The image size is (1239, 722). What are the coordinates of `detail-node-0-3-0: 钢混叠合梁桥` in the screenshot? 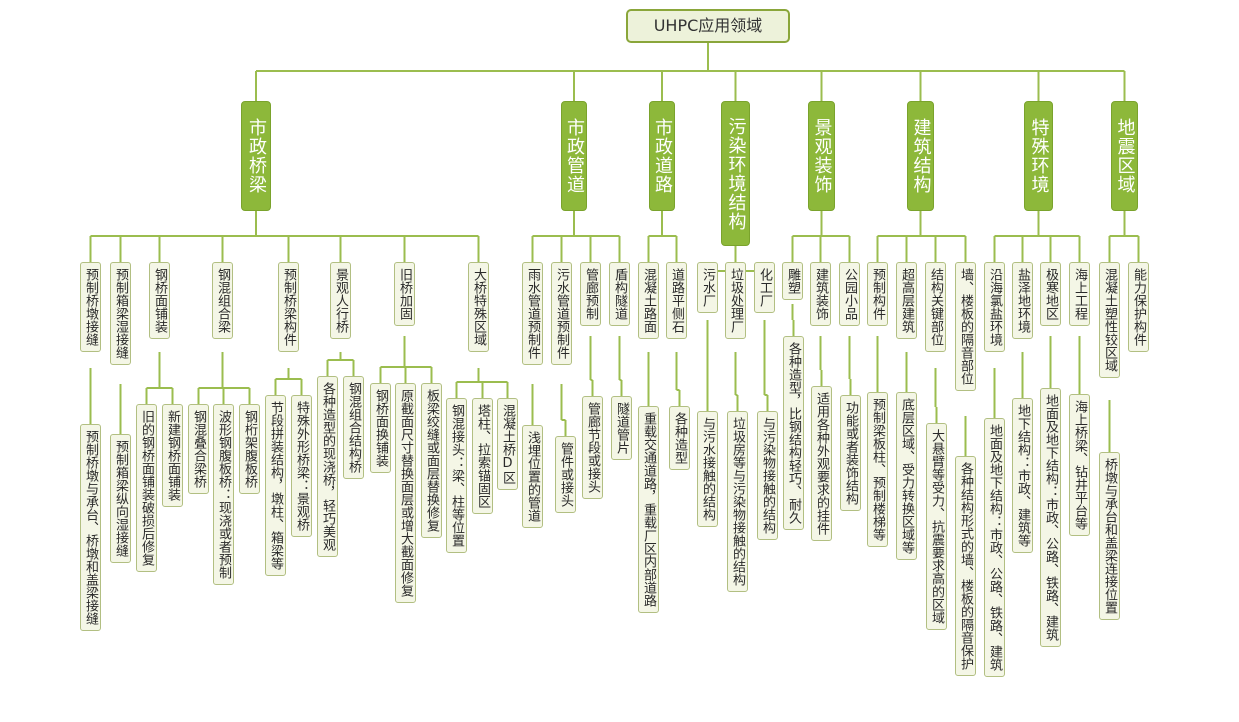 It's located at (198, 449).